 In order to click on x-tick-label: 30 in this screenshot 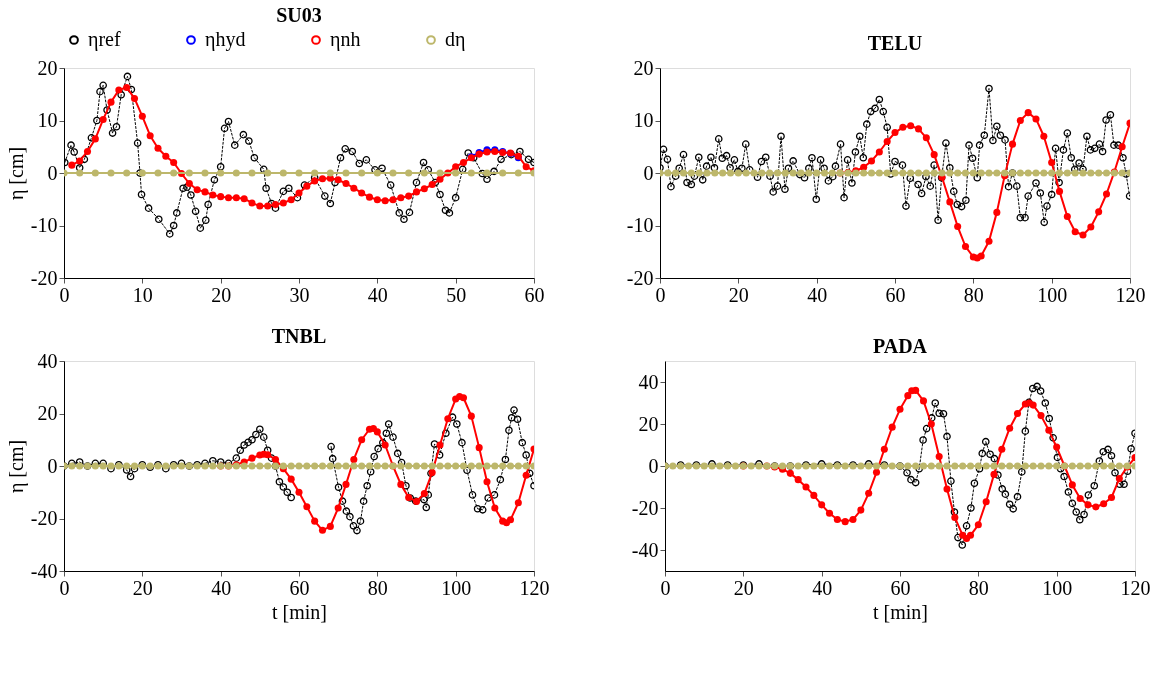, I will do `click(299, 294)`.